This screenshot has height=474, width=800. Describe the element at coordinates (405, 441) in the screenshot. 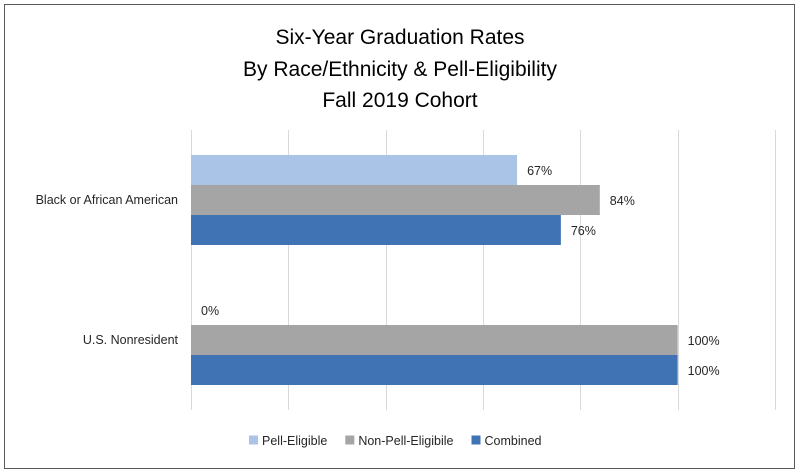

I see `legend-label: Non-Pell-Eligibile` at that location.